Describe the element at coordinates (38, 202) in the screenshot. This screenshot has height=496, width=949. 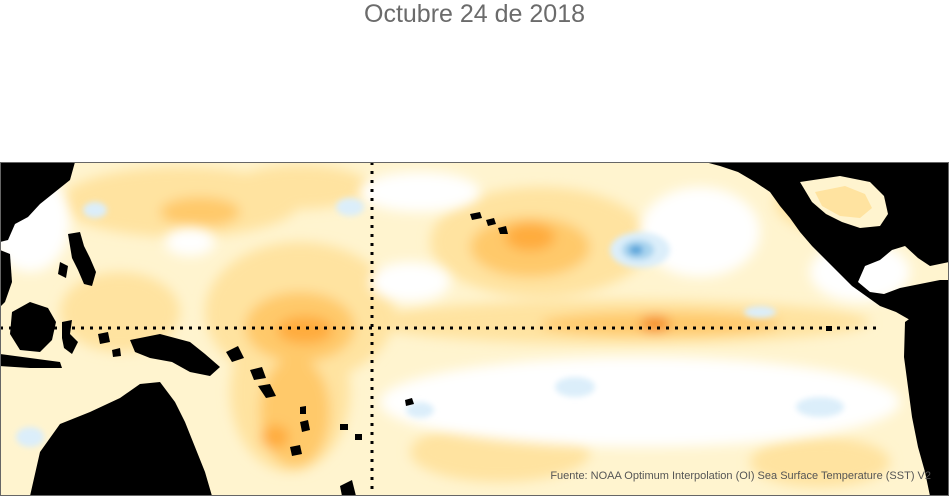
I see `land-asia` at that location.